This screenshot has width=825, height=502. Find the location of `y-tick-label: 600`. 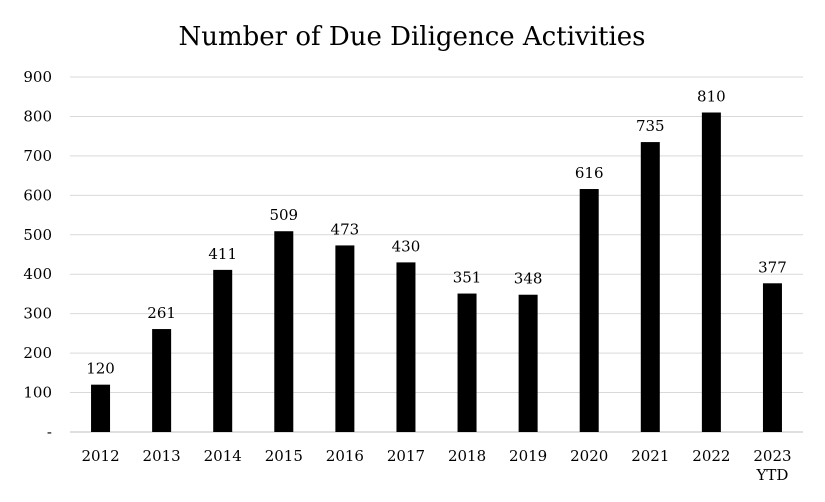

y-tick-label: 600 is located at coordinates (37, 195).